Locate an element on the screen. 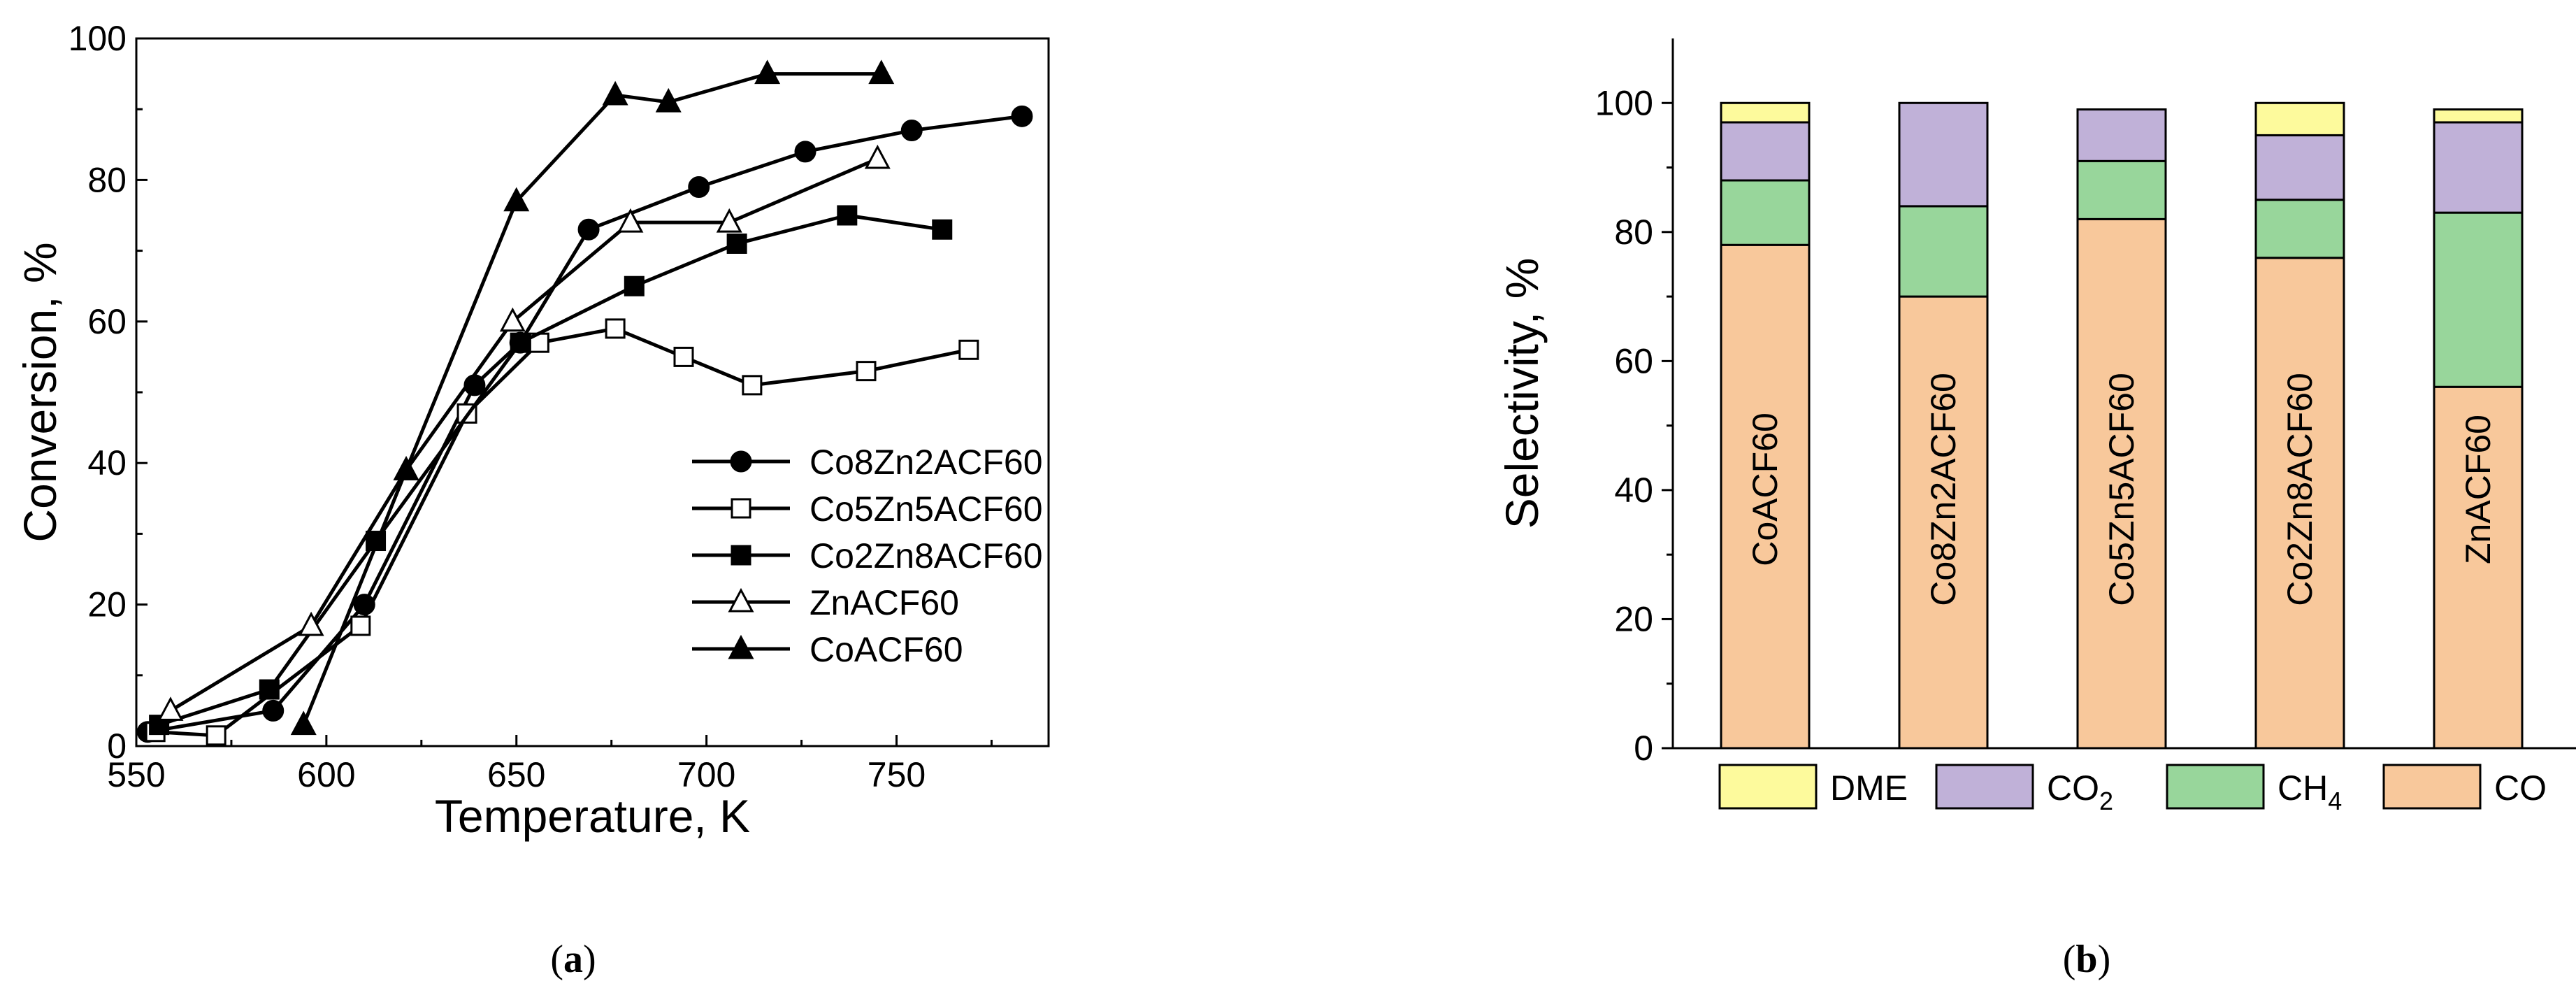 This screenshot has width=2576, height=1002. bar-group-co5zn5acf60: Co5Zn5ACF60 is located at coordinates (2121, 429).